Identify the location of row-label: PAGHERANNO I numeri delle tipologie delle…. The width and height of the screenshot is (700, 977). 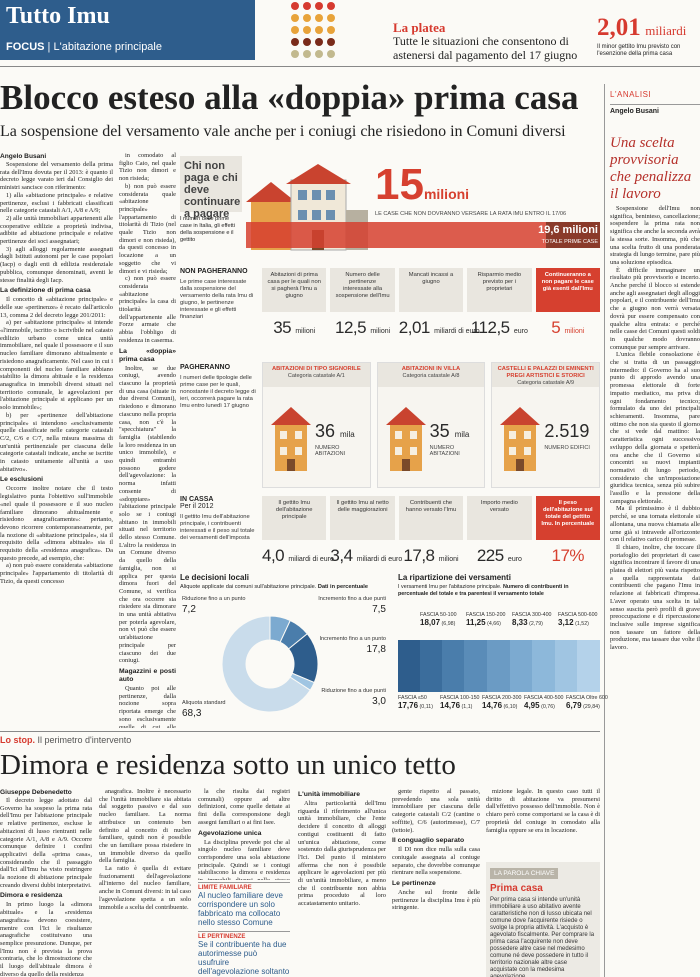
(219, 387).